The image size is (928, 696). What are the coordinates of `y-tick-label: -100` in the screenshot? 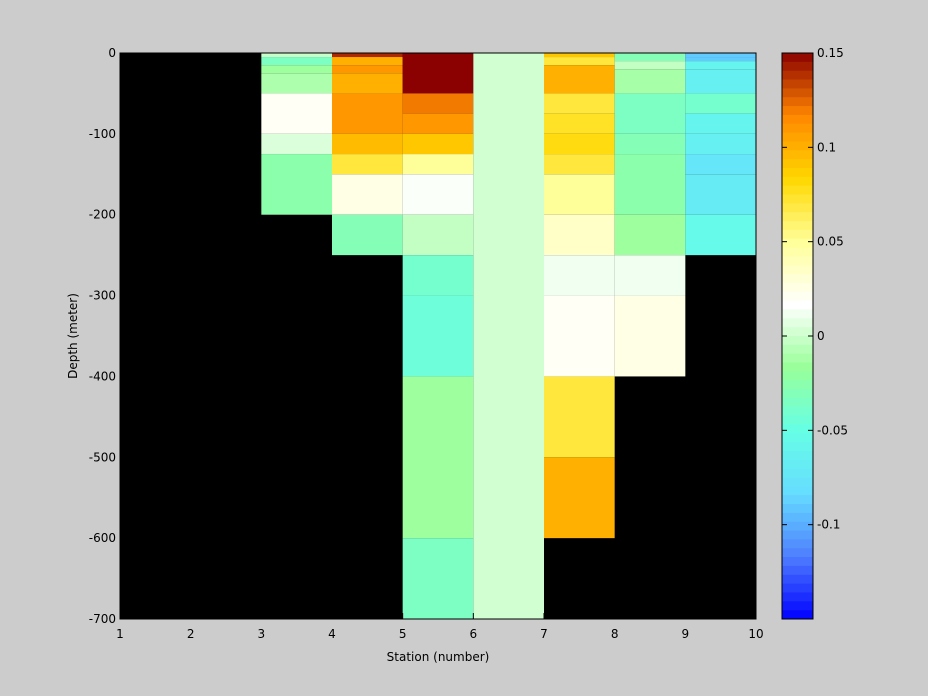 It's located at (102, 134).